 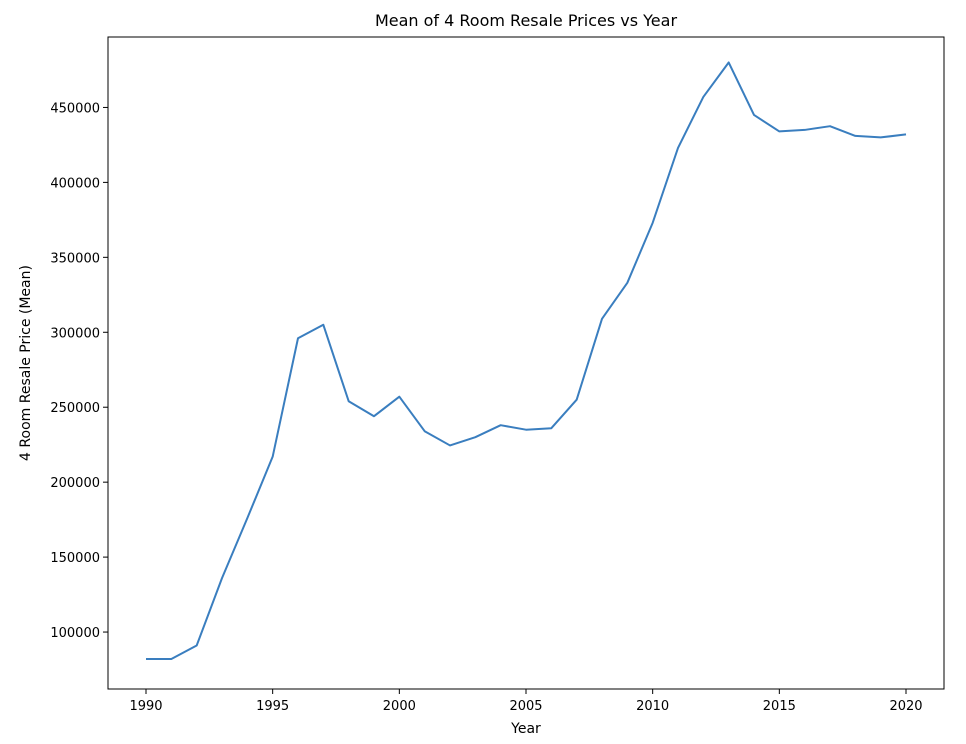 I want to click on x-tick-label: 2000, so click(x=399, y=706).